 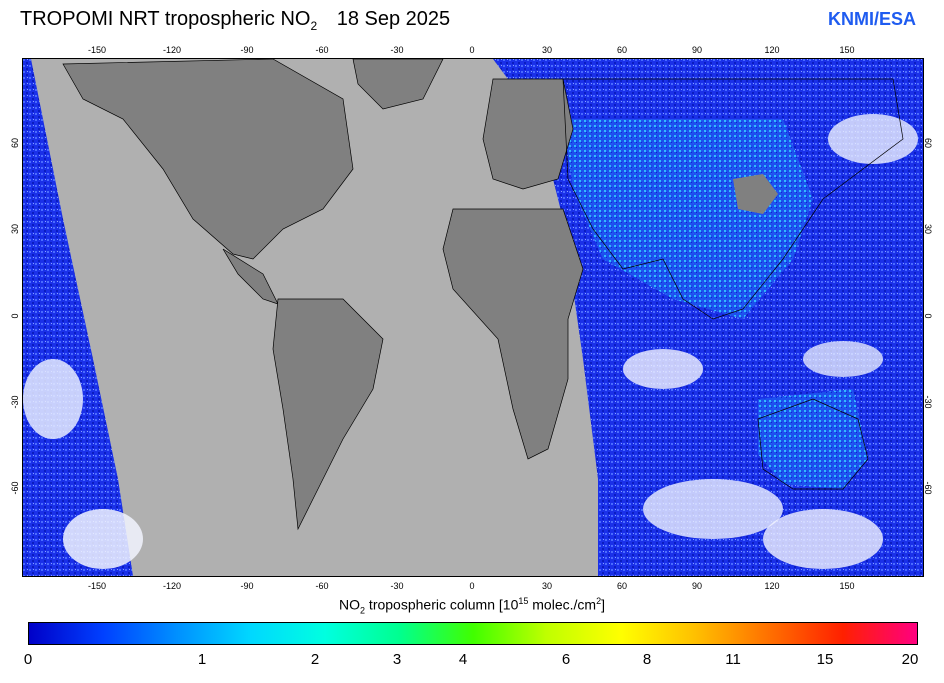 I want to click on colorbar-title-middle: tropospheric column [10, so click(x=442, y=604).